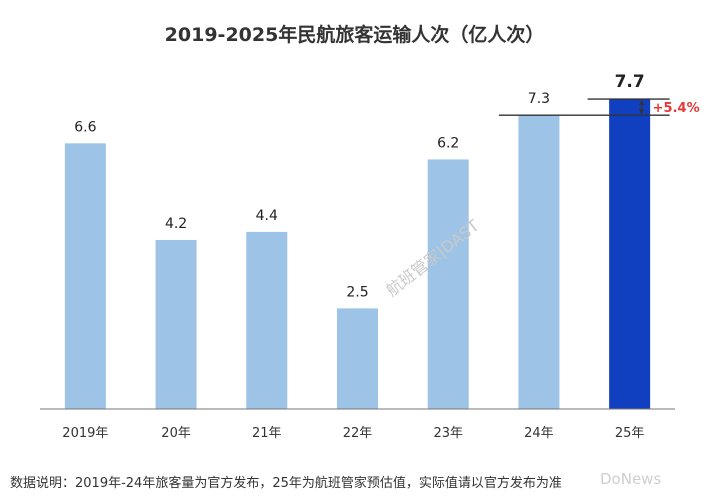 This screenshot has width=709, height=500. I want to click on data-label-4: 6.2, so click(448, 143).